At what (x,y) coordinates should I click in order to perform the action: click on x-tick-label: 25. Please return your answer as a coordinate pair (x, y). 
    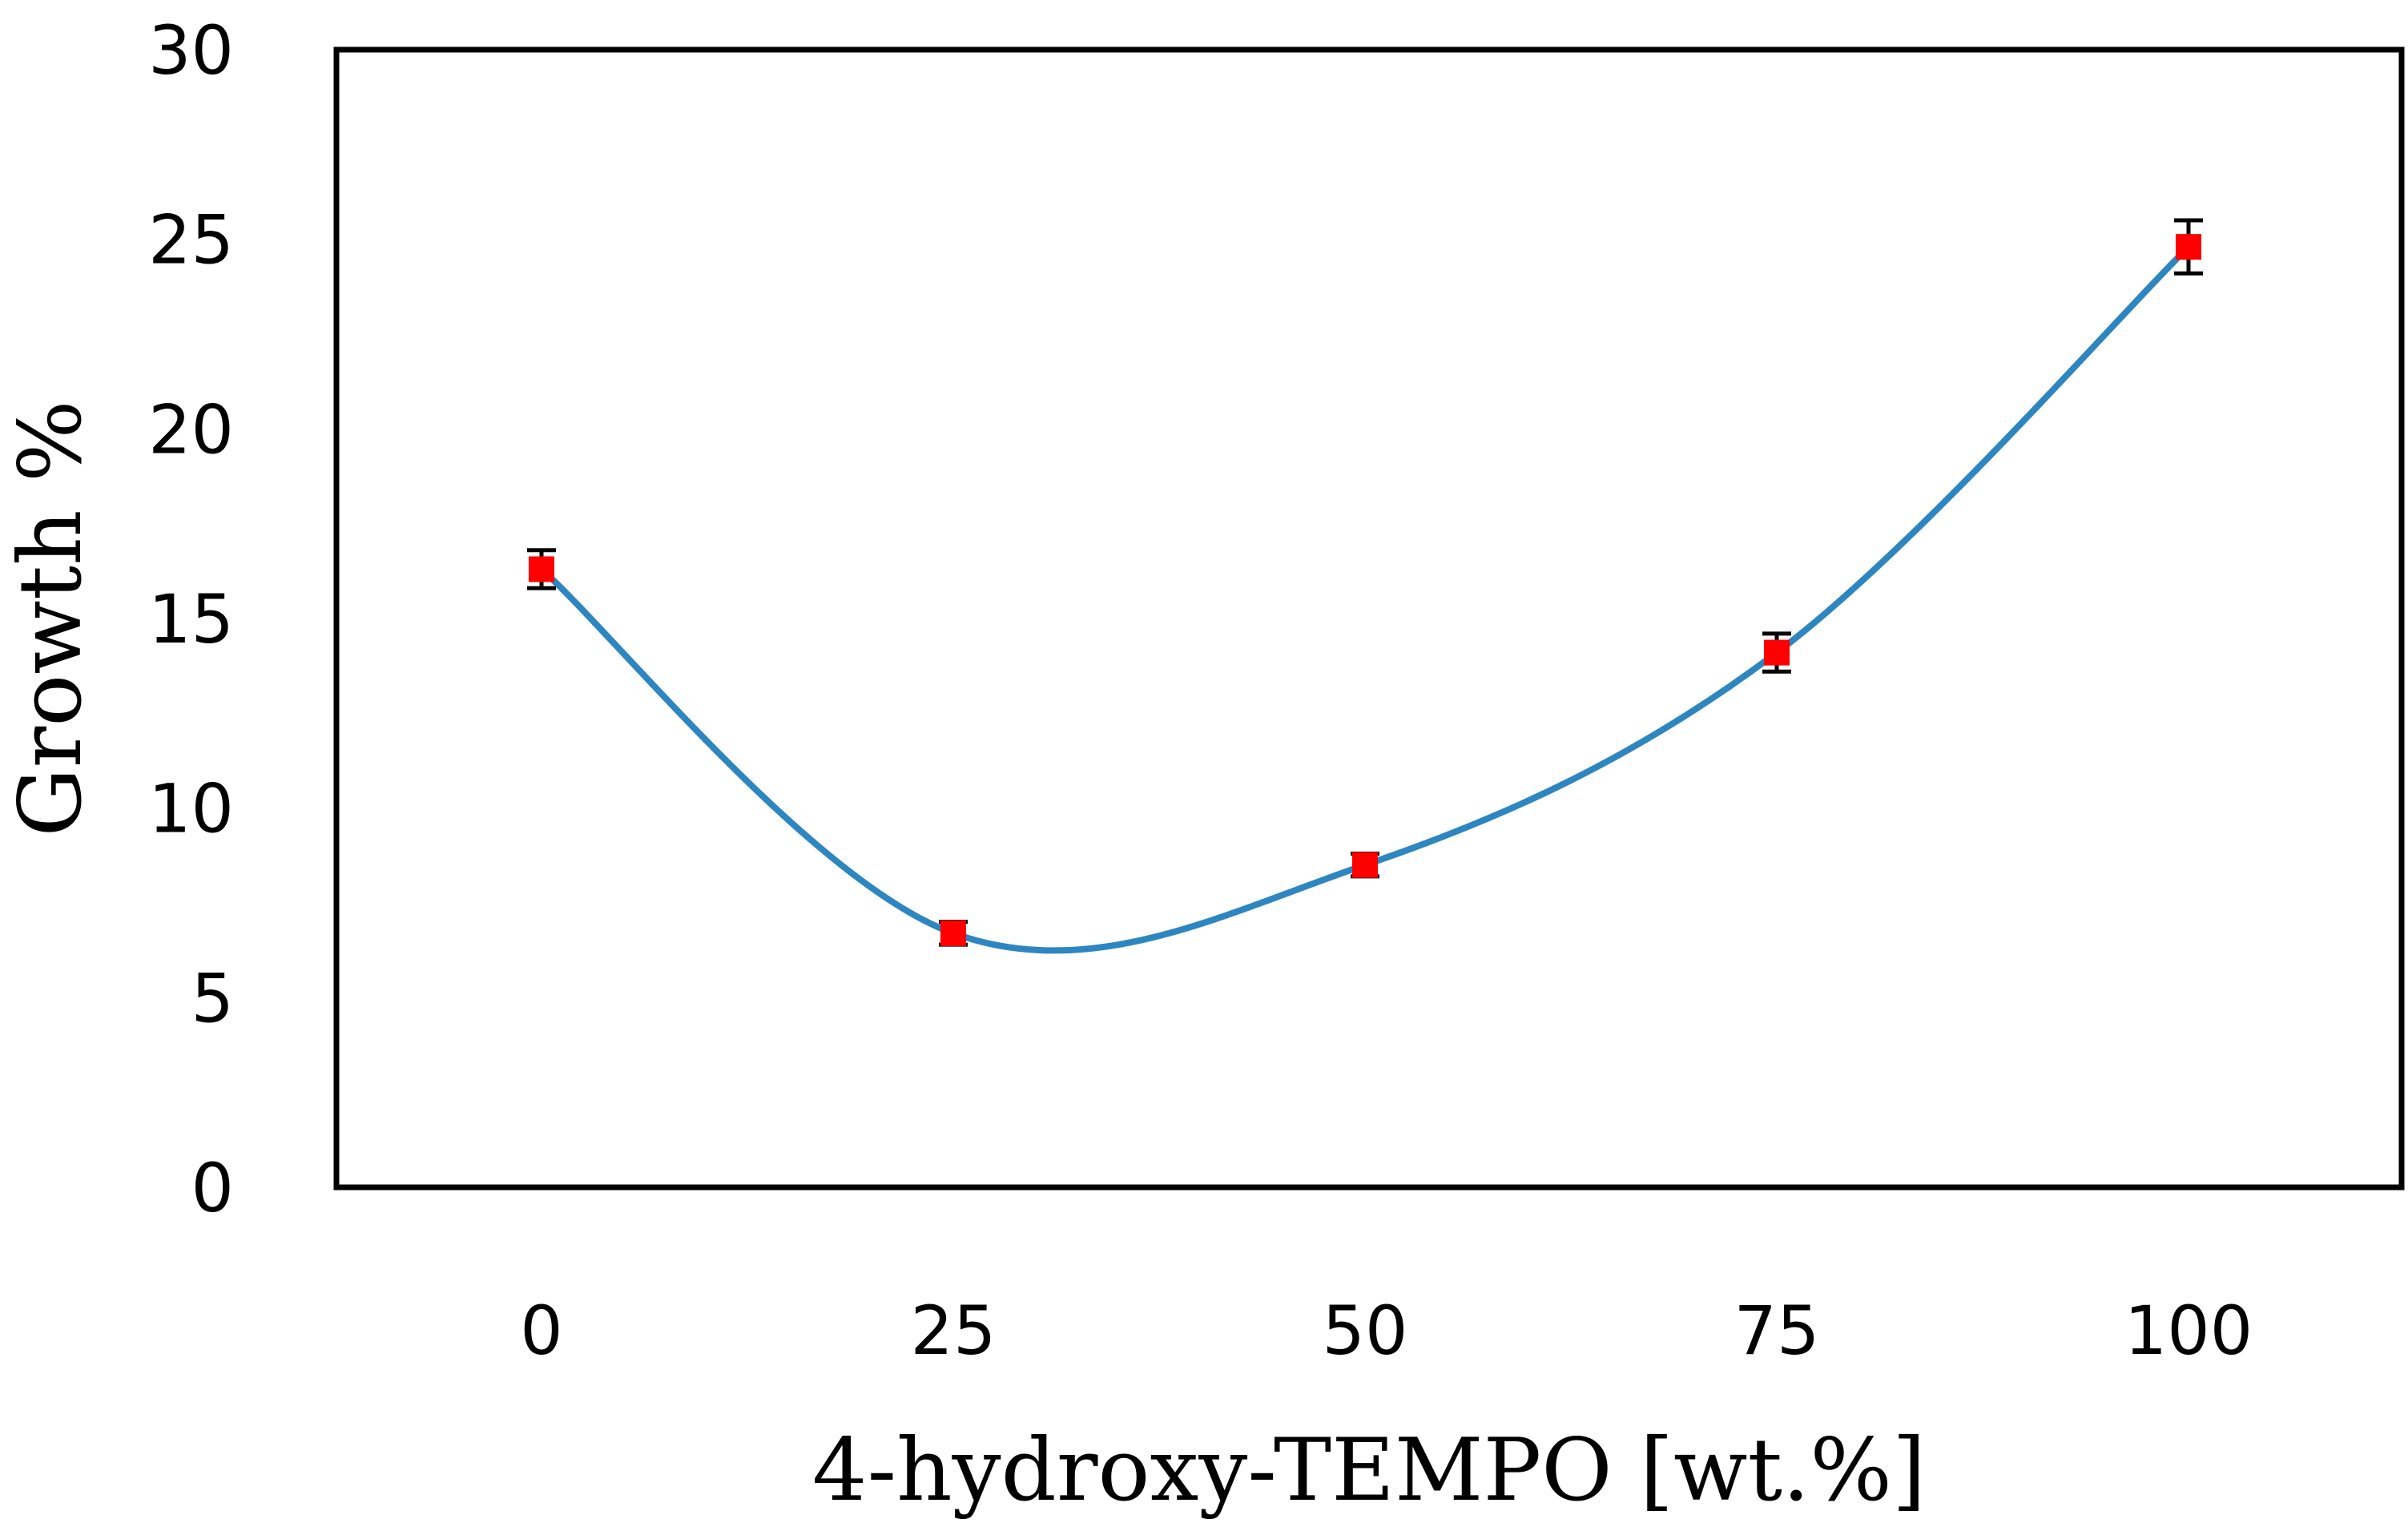
    Looking at the image, I should click on (954, 1330).